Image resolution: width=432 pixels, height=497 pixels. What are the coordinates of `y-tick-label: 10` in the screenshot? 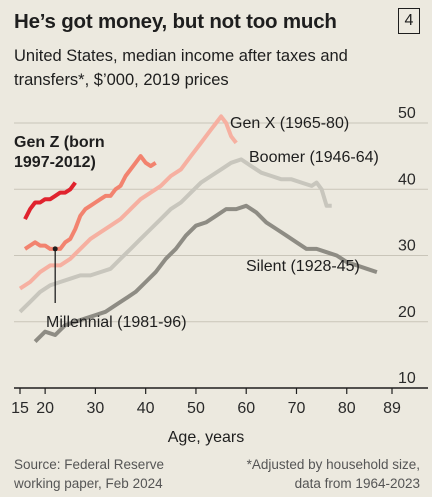 It's located at (407, 378).